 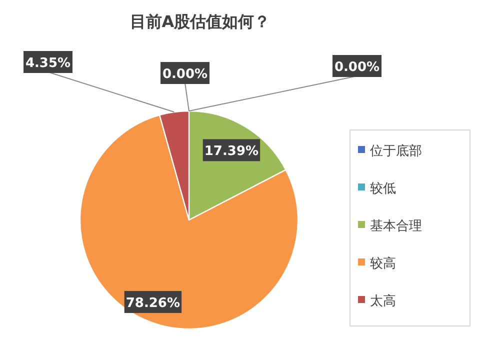 What do you see at coordinates (383, 301) in the screenshot?
I see `legend-label: 太高` at bounding box center [383, 301].